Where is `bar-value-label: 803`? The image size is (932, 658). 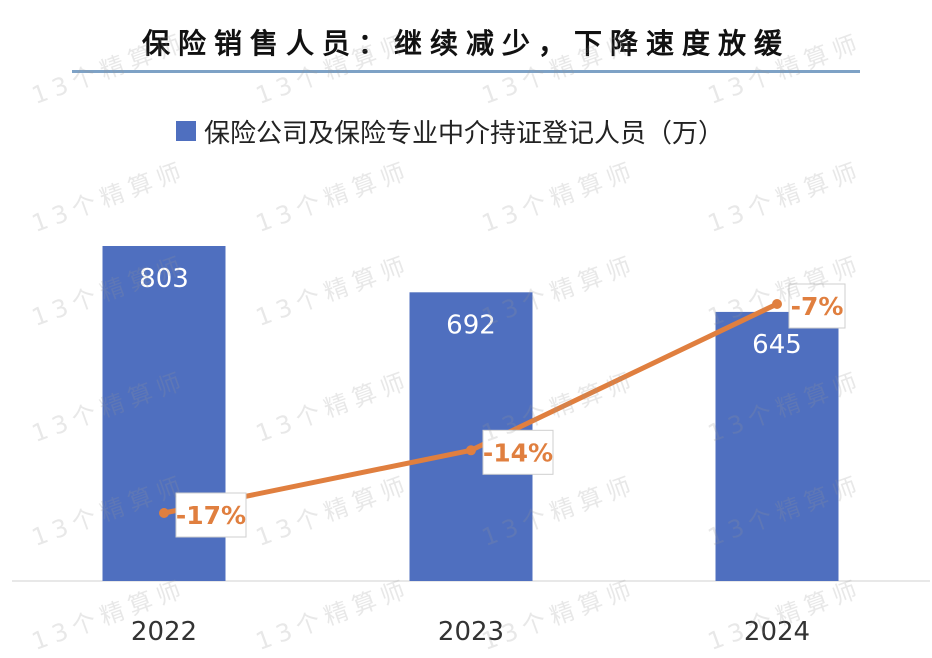 bar-value-label: 803 is located at coordinates (164, 279).